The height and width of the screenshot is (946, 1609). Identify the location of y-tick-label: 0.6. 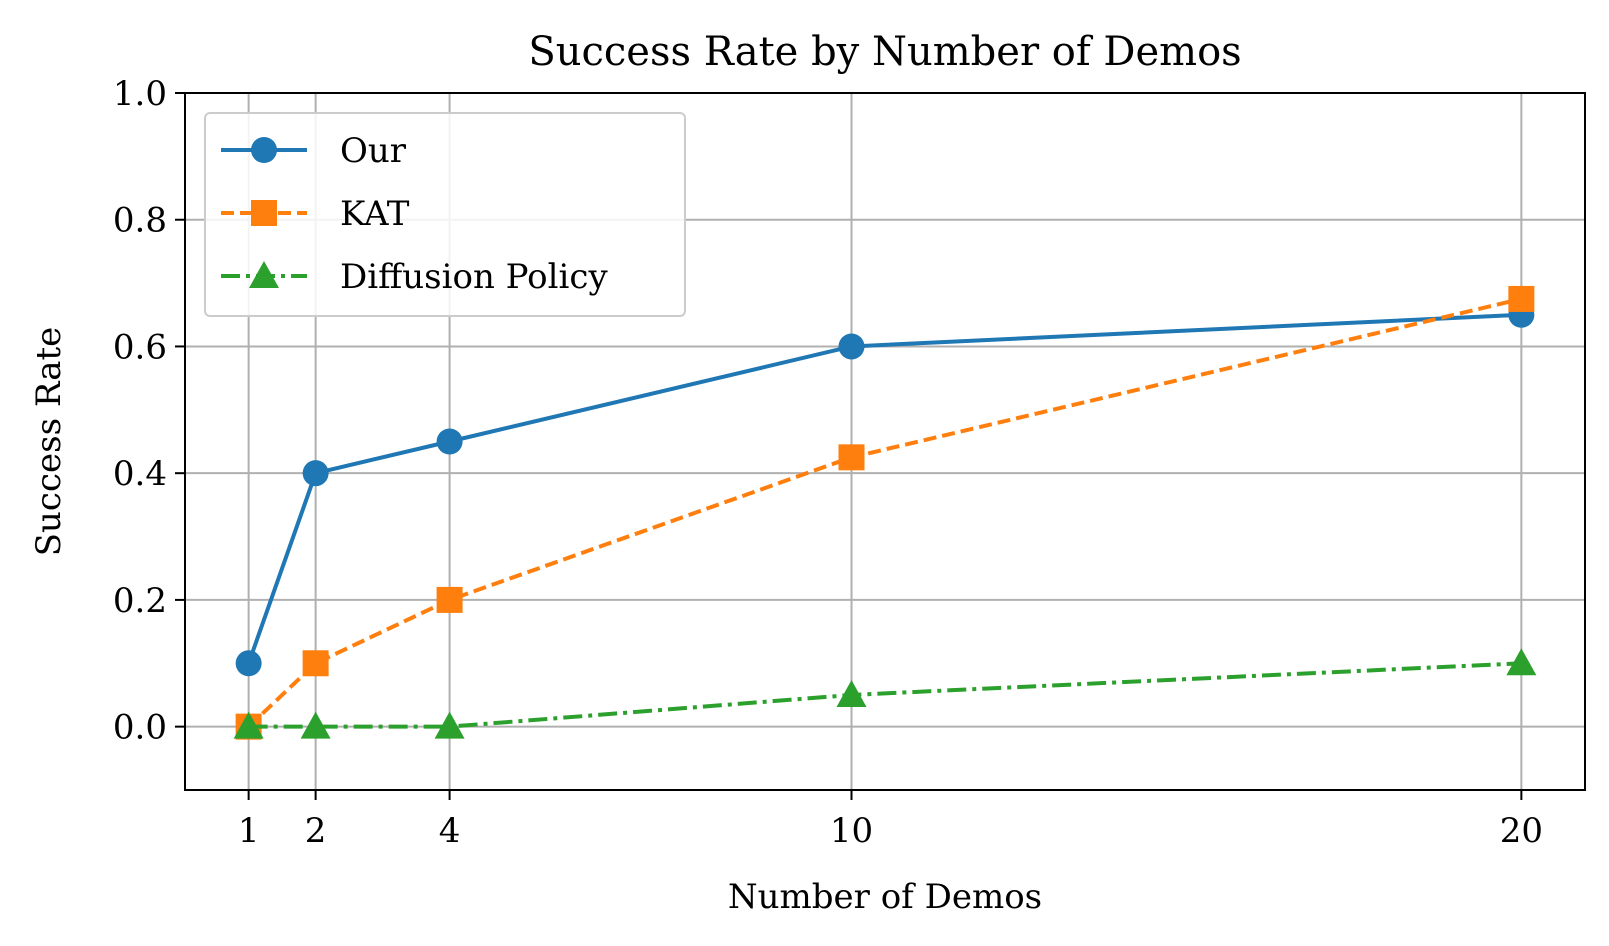
(140, 347).